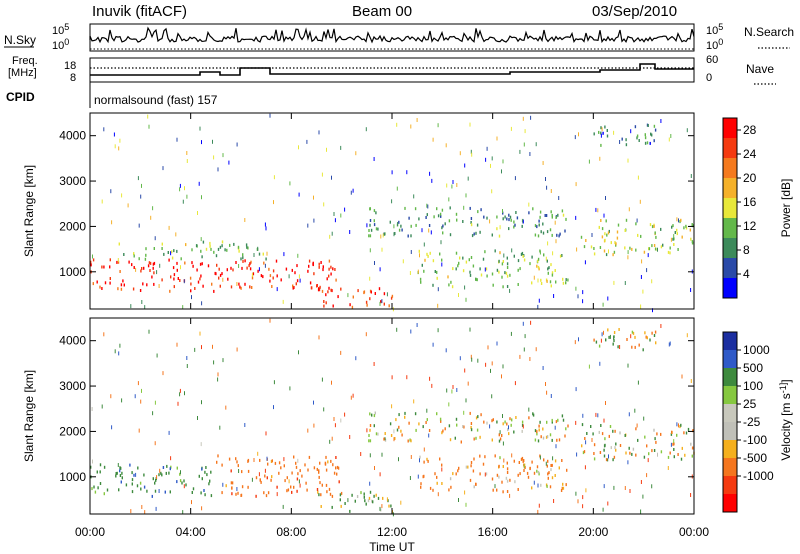  Describe the element at coordinates (25, 61) in the screenshot. I see `freq-label-line1: Freq.` at that location.